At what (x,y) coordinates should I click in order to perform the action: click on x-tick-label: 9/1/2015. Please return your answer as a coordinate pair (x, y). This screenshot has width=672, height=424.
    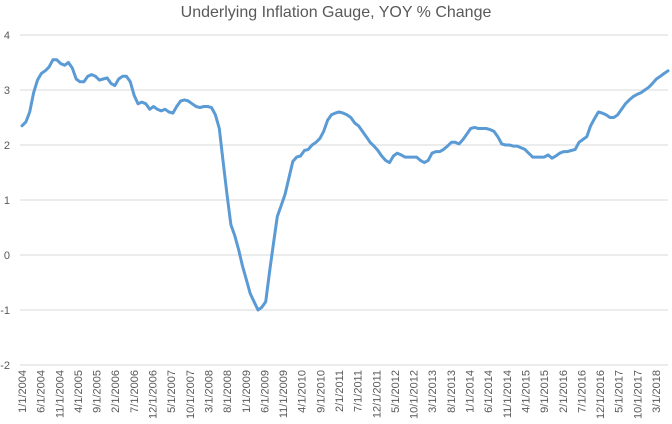
    Looking at the image, I should click on (545, 391).